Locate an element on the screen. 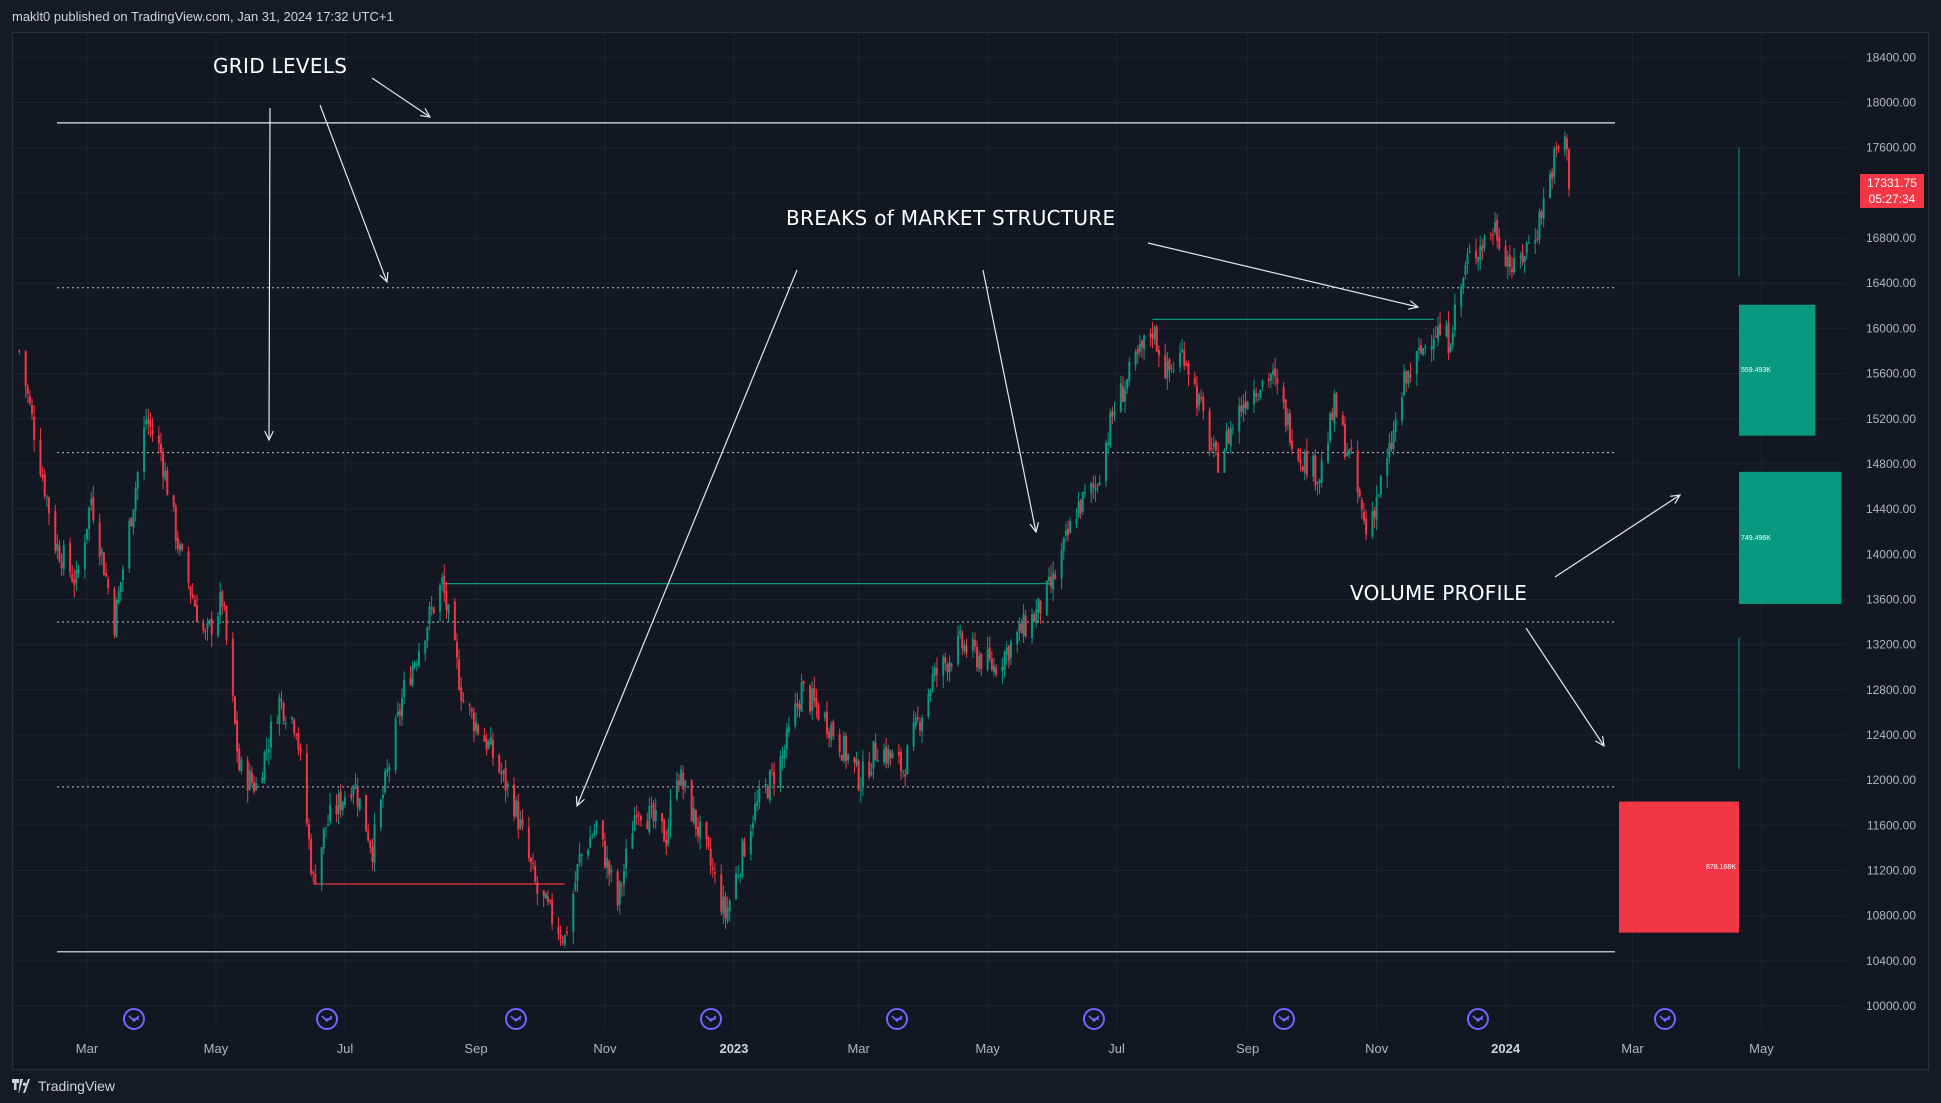 The width and height of the screenshot is (1941, 1103). x-tick-label: May is located at coordinates (987, 1048).